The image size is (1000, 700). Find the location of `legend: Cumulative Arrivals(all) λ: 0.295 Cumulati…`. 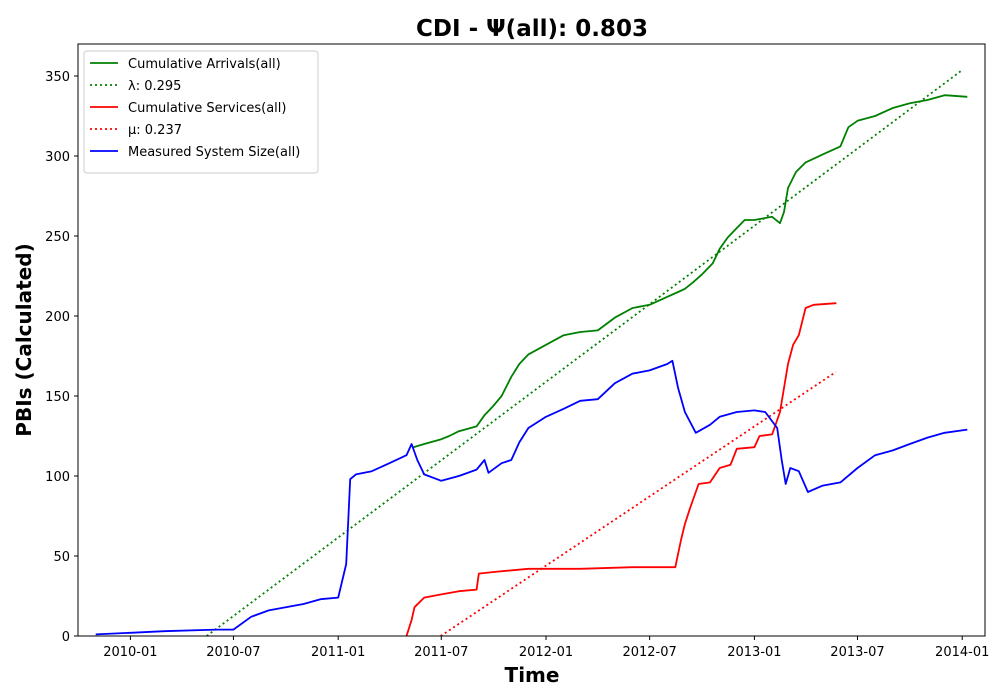

legend: Cumulative Arrivals(all) λ: 0.295 Cumulati… is located at coordinates (201, 112).